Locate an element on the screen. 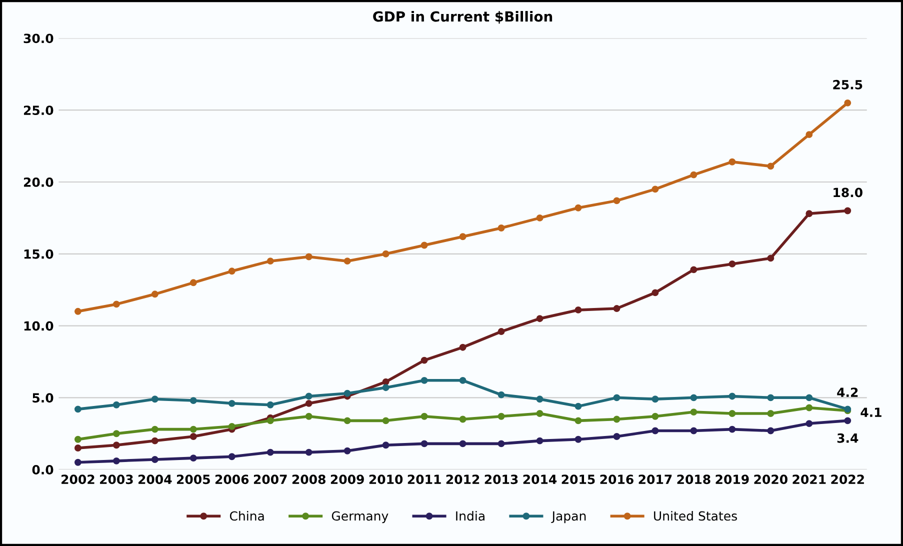  x-tick-label: 2021 is located at coordinates (809, 479).